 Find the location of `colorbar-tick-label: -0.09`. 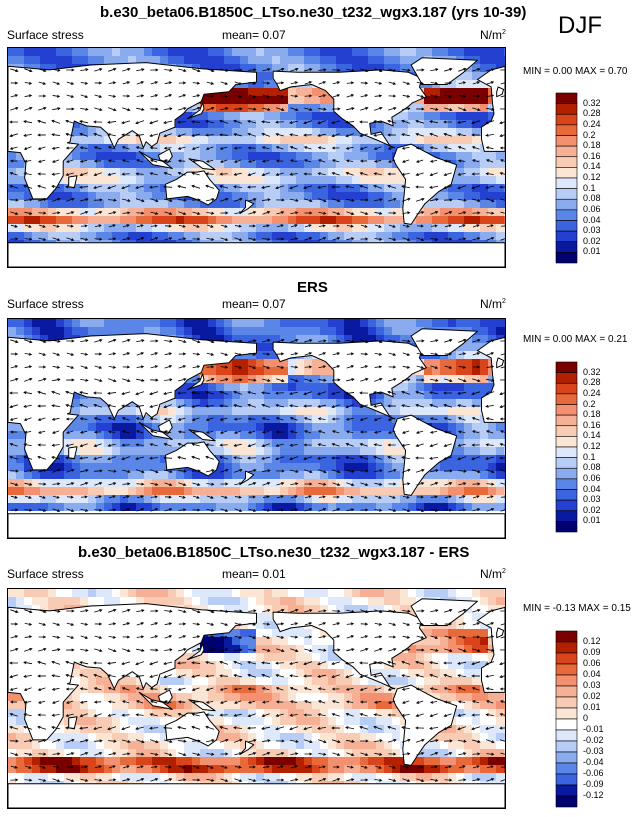

colorbar-tick-label: -0.09 is located at coordinates (593, 784).